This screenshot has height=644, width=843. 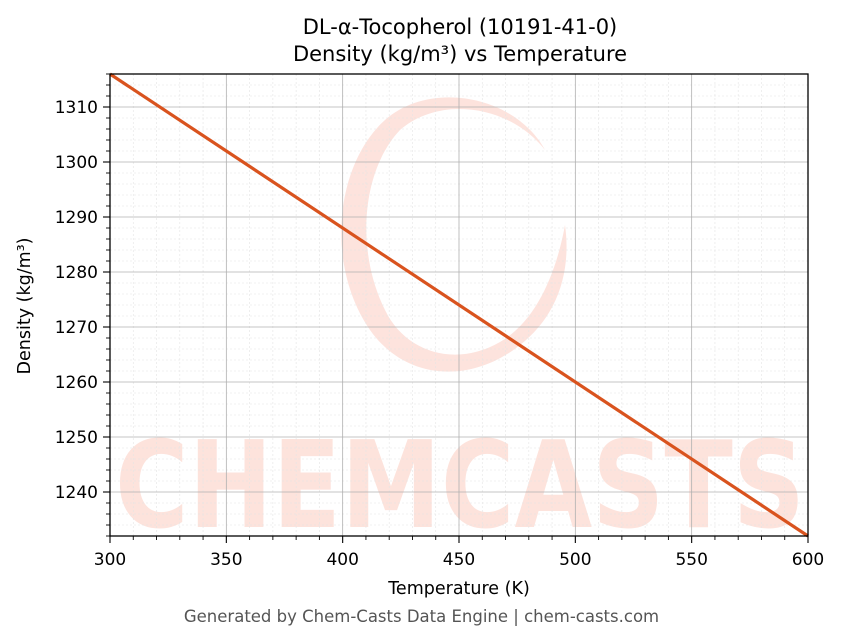 I want to click on y-tick-label: 1310, so click(x=76, y=108).